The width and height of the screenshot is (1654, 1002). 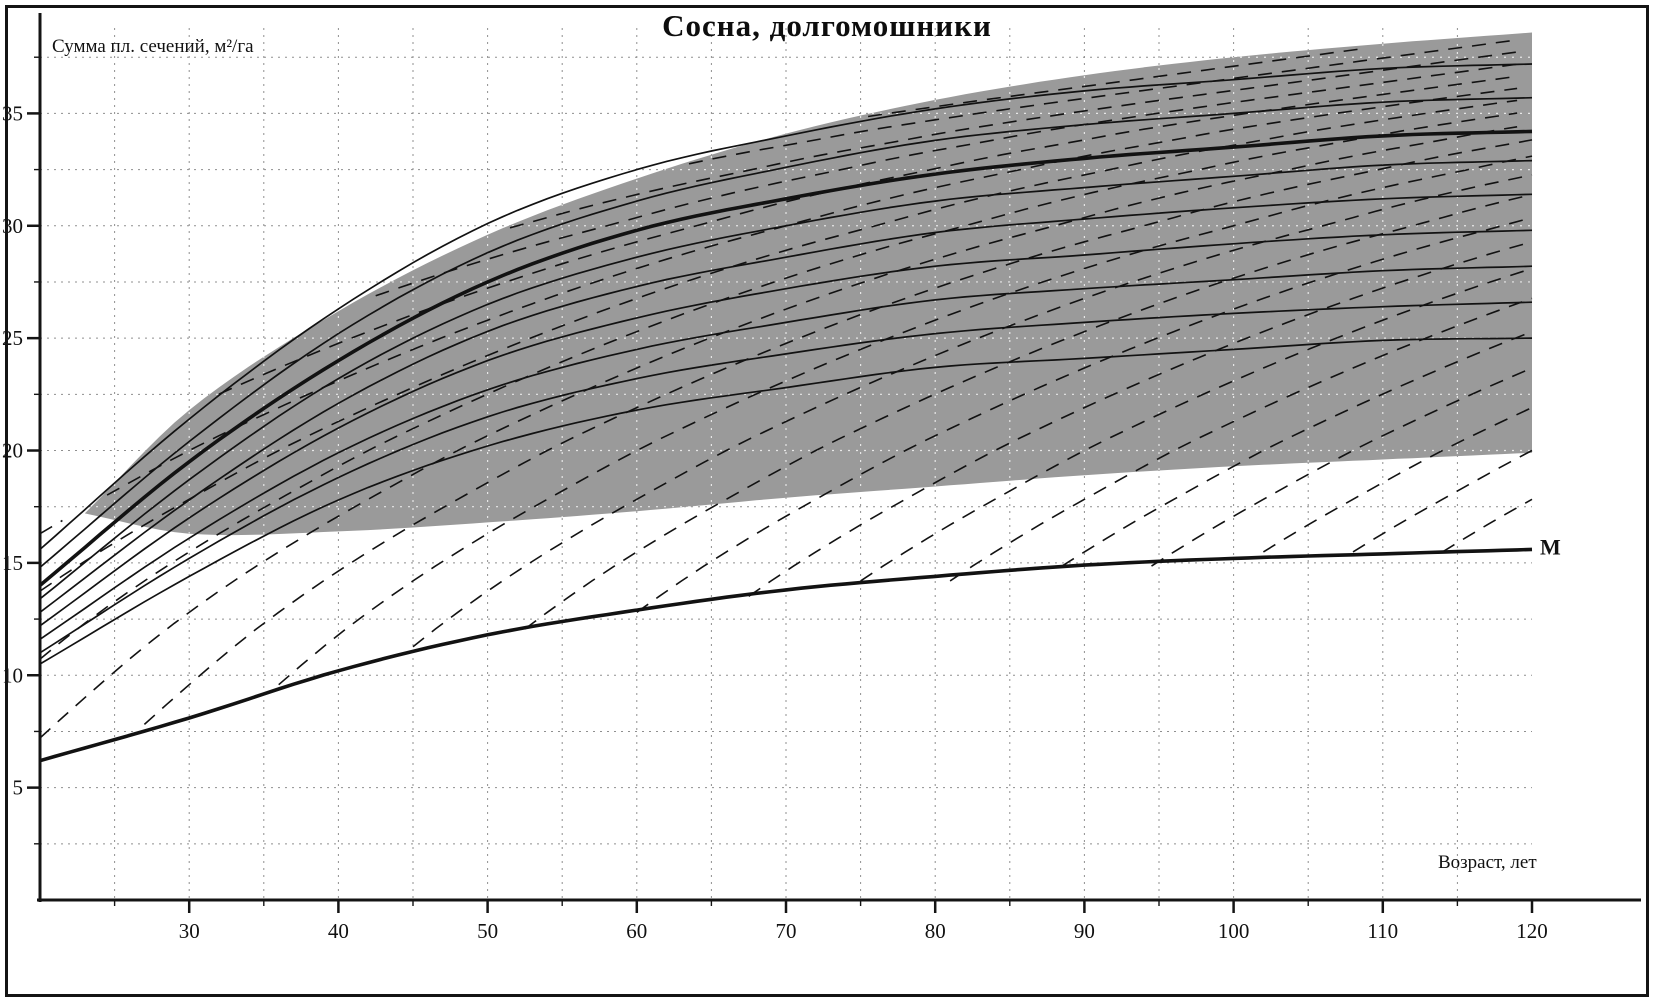 I want to click on x-tick-label: 70, so click(x=786, y=931).